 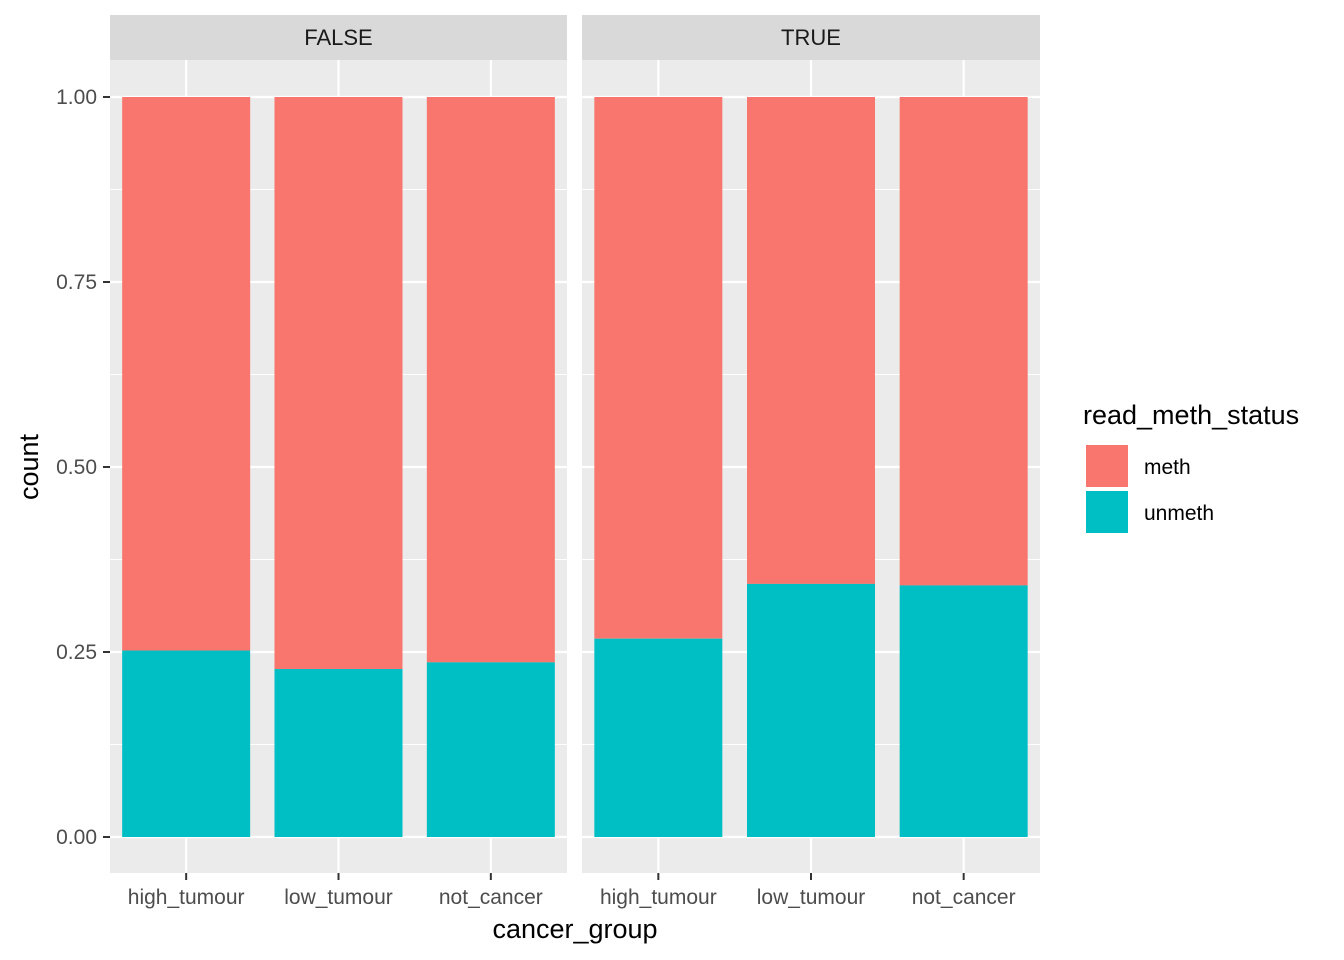 What do you see at coordinates (1107, 512) in the screenshot?
I see `legend-key-unmeth` at bounding box center [1107, 512].